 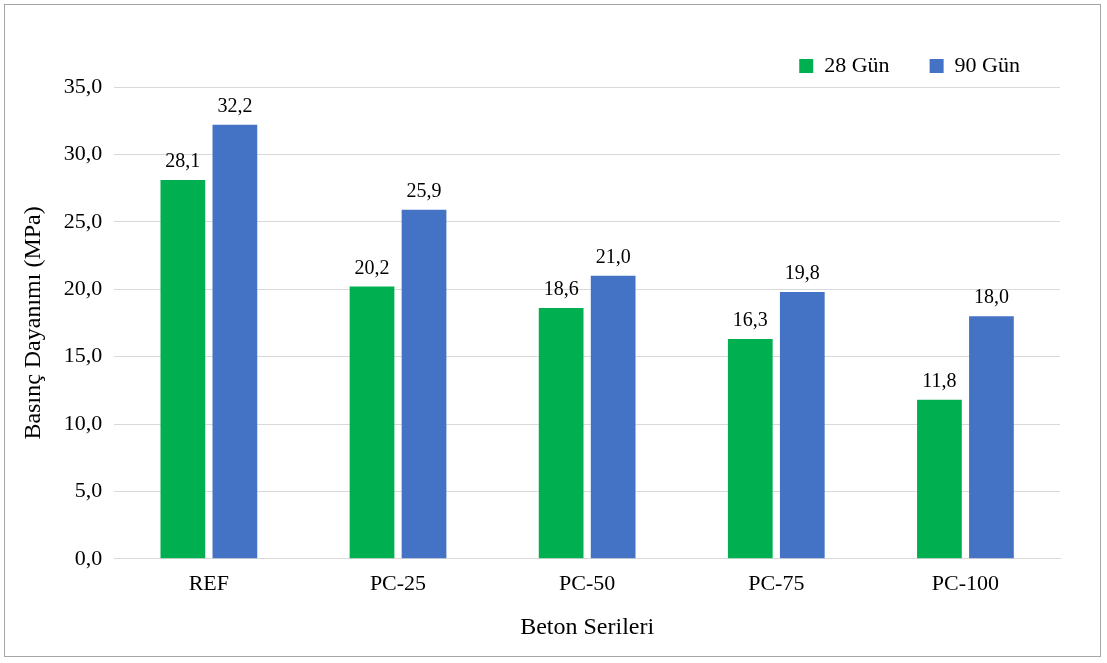 What do you see at coordinates (83, 220) in the screenshot?
I see `y-tick-label: 25,0` at bounding box center [83, 220].